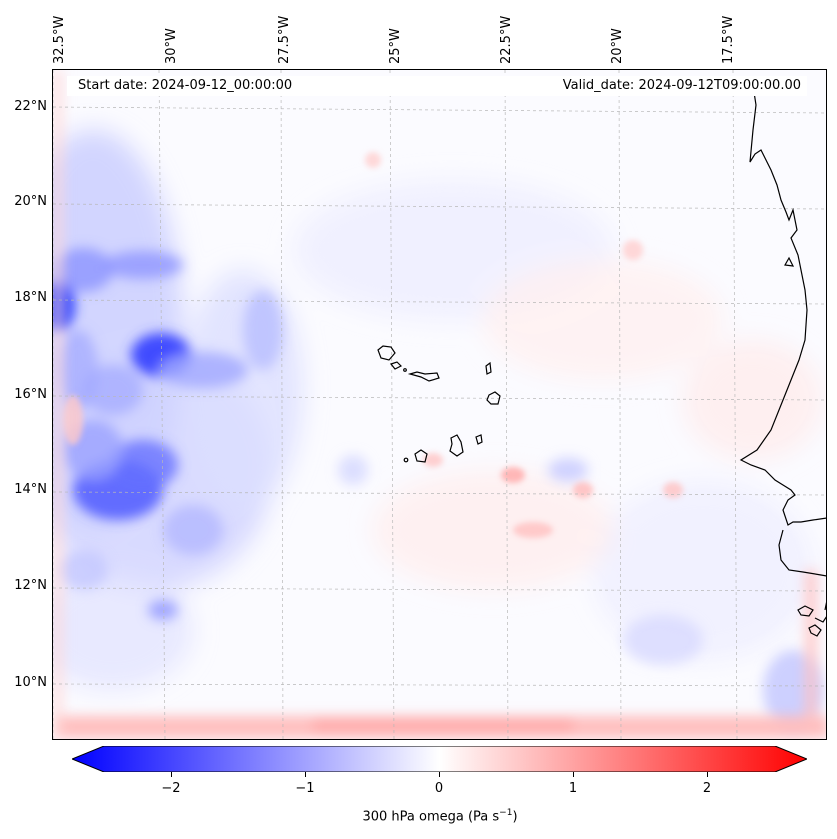 This screenshot has width=837, height=839. What do you see at coordinates (456, 445) in the screenshot?
I see `santiago-island` at bounding box center [456, 445].